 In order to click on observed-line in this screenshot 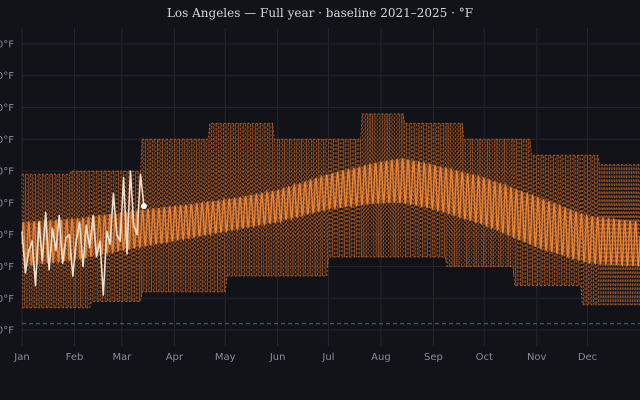, I will do `click(83, 233)`.